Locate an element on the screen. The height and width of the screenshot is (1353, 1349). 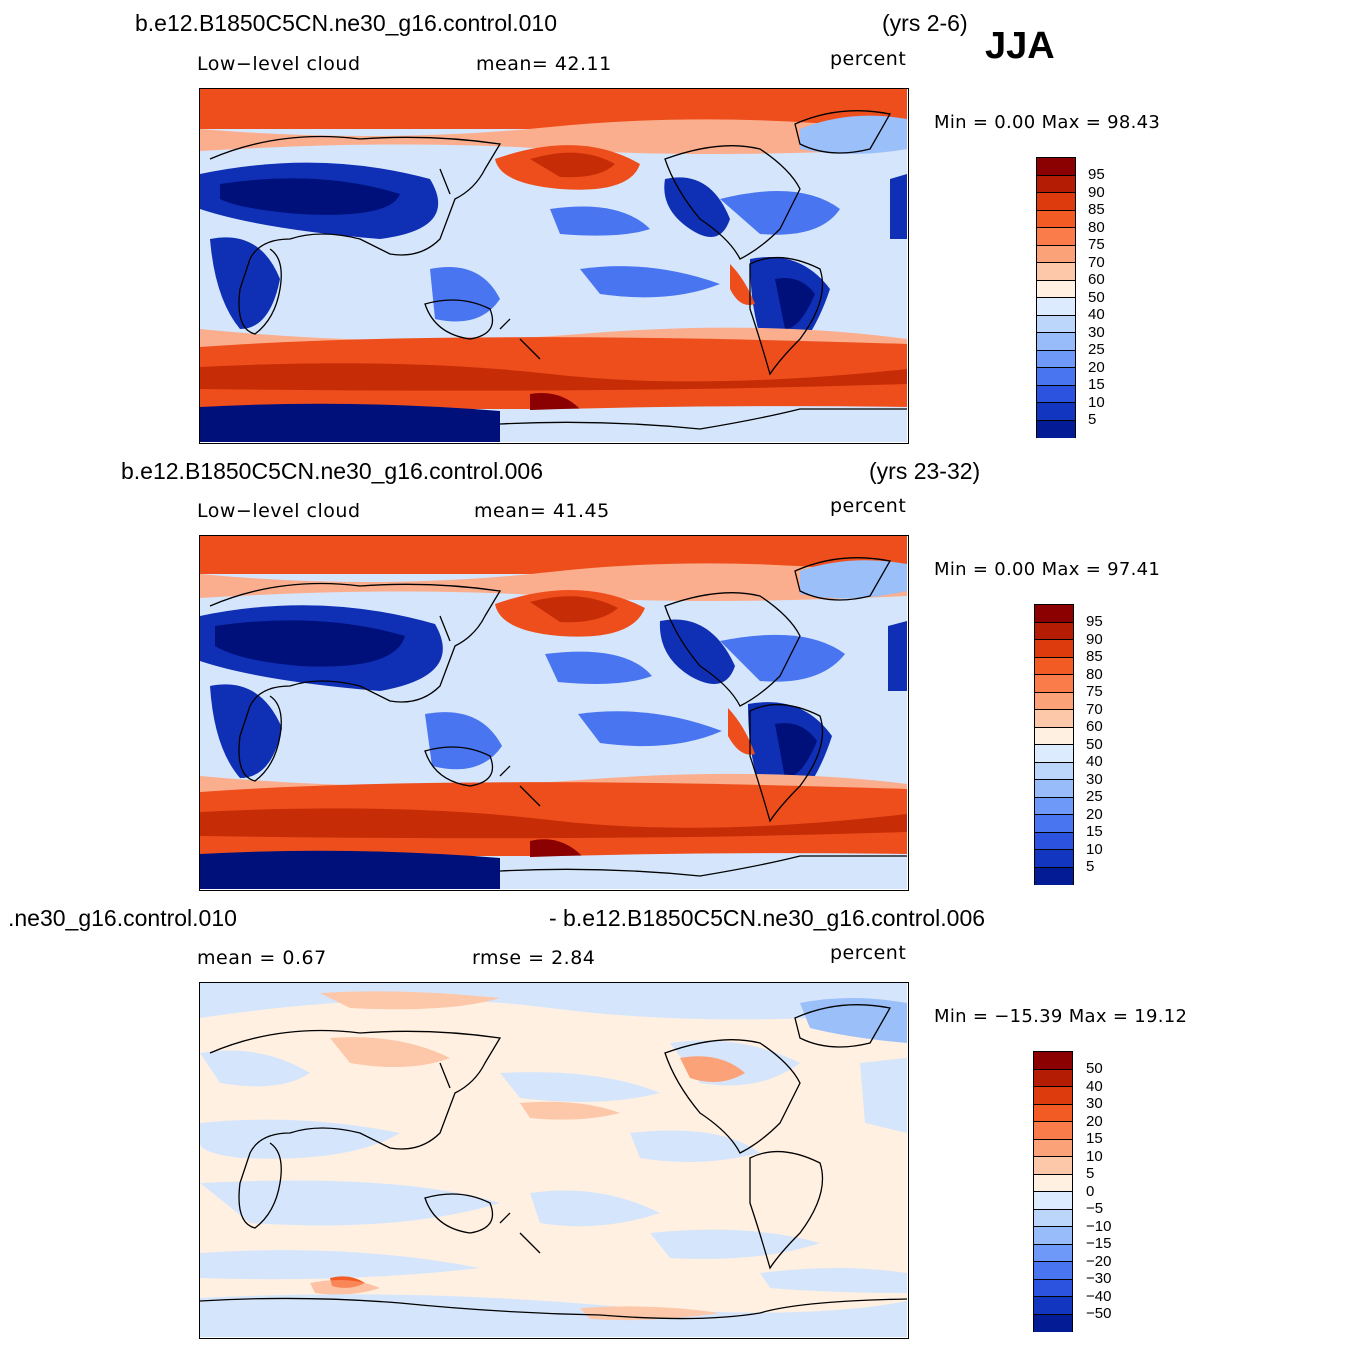
panel1-mean-label: mean= 42.11 is located at coordinates (544, 64).